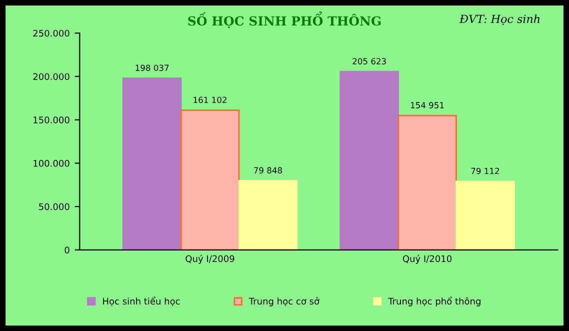 Image resolution: width=569 pixels, height=331 pixels. What do you see at coordinates (369, 61) in the screenshot?
I see `data-label: 205 623` at bounding box center [369, 61].